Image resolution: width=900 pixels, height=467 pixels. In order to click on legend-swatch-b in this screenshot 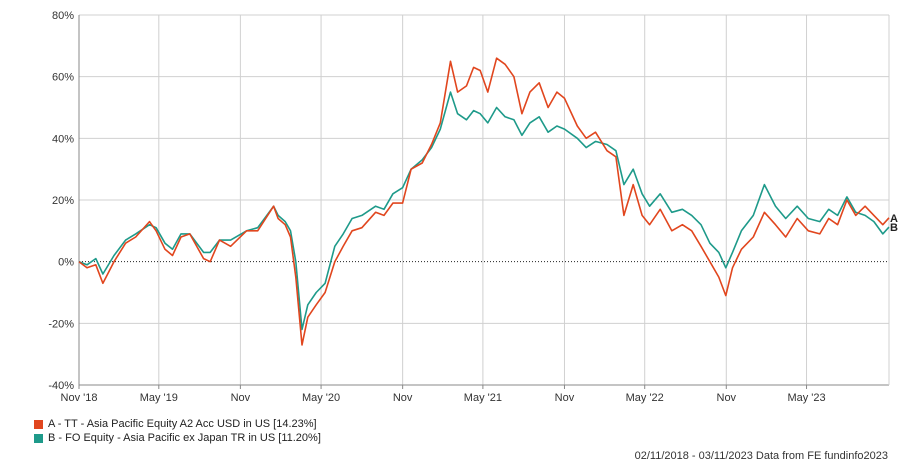, I will do `click(38, 438)`.